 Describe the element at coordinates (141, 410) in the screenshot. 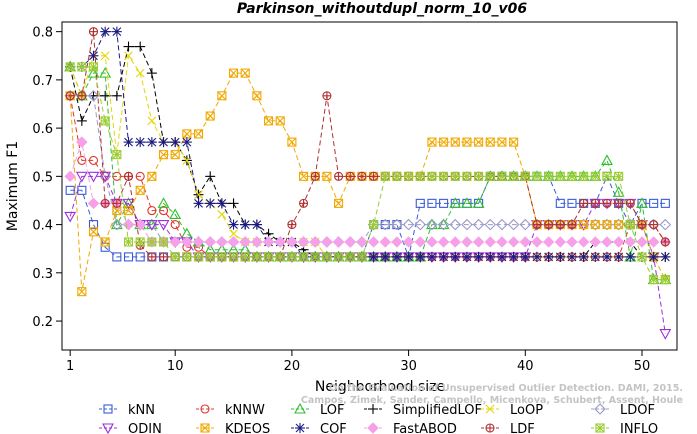

I see `legend-label: kNN` at that location.